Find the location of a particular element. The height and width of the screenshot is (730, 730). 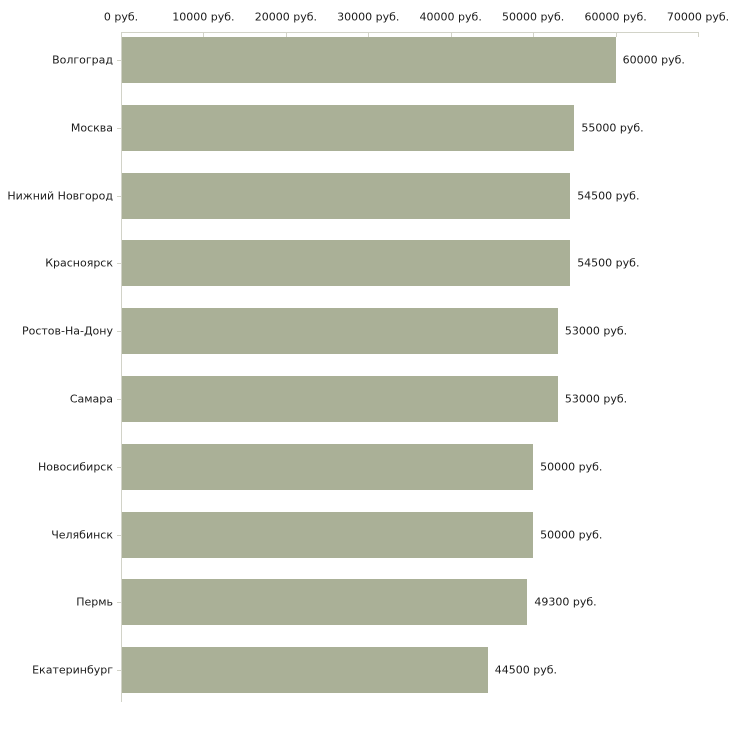

category-label: Ростов-На-Дону is located at coordinates (67, 331).